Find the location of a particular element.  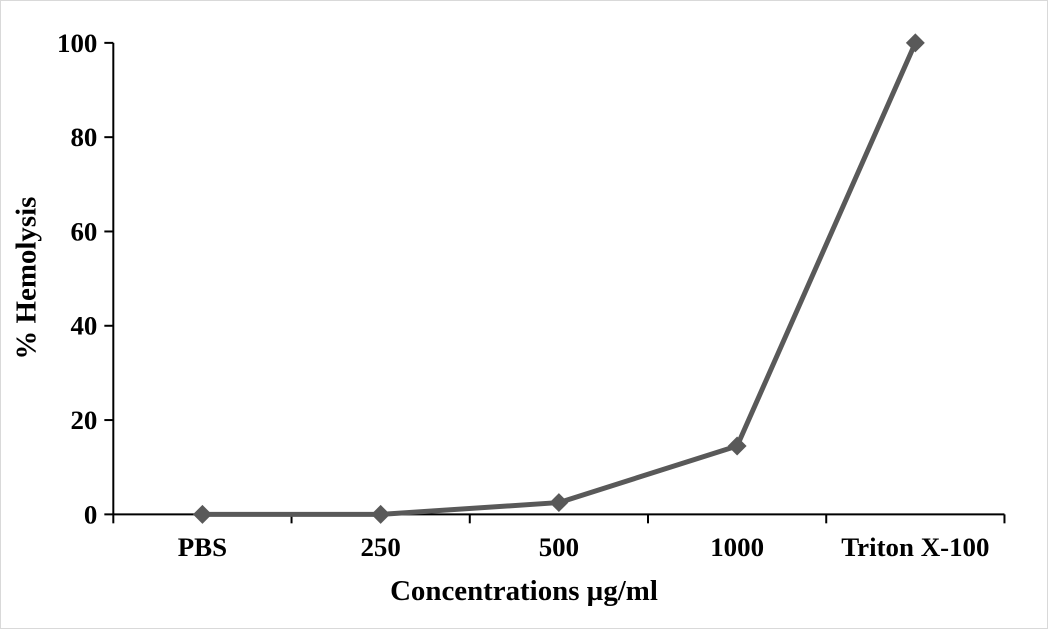

y-axis-title: % Hemolysis is located at coordinates (27, 278).